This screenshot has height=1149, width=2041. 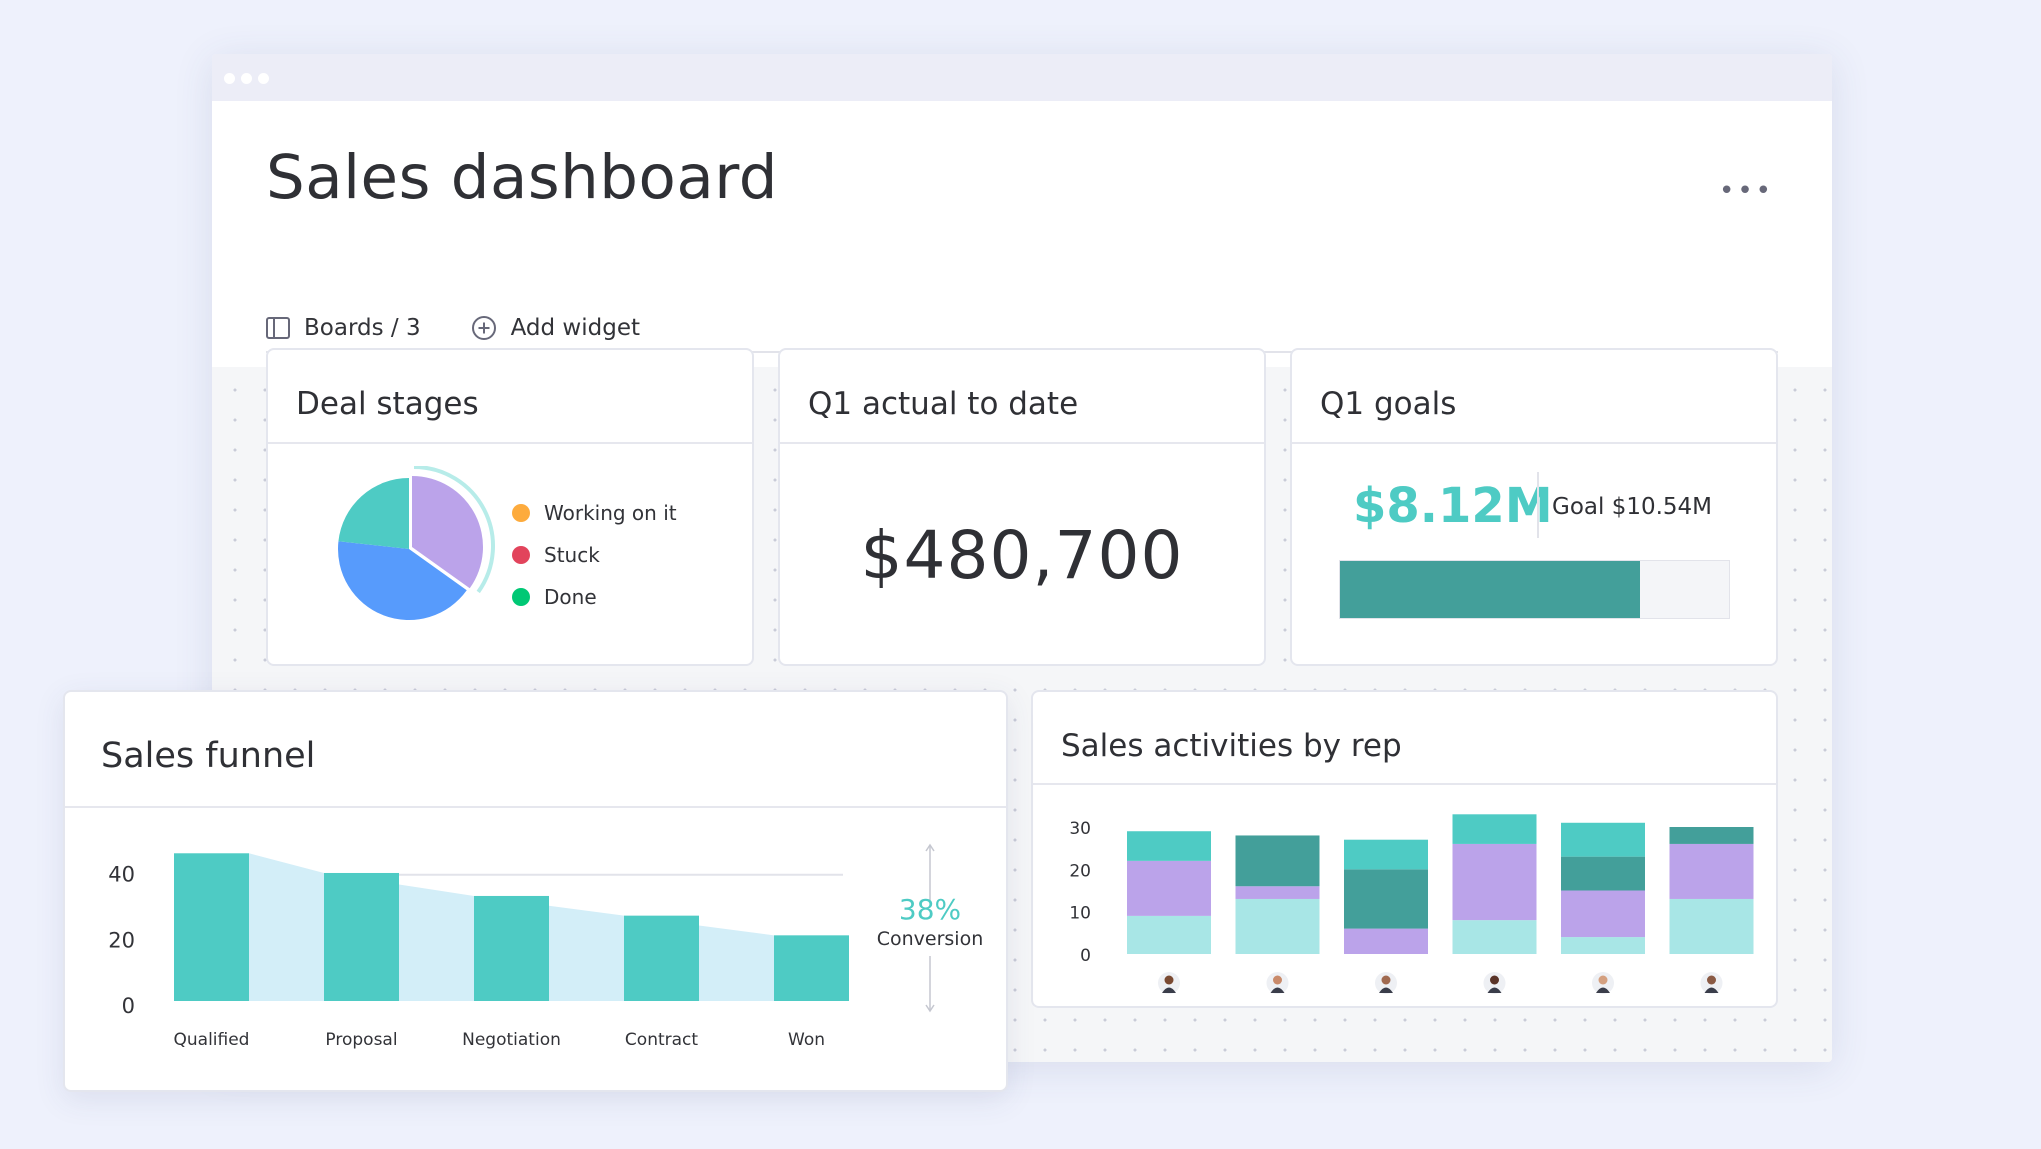 I want to click on x-tick-label: Proposal, so click(x=361, y=1040).